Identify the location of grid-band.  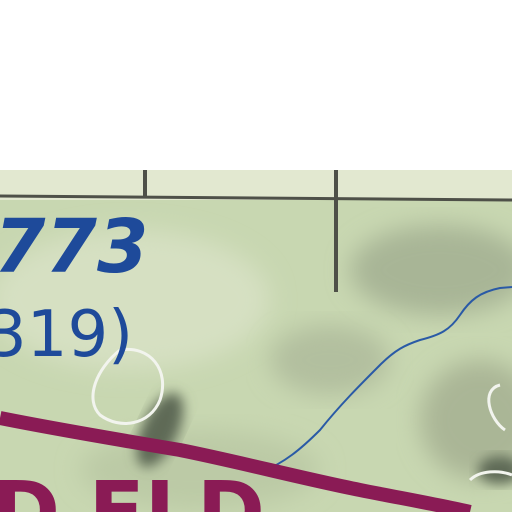
(256, 185).